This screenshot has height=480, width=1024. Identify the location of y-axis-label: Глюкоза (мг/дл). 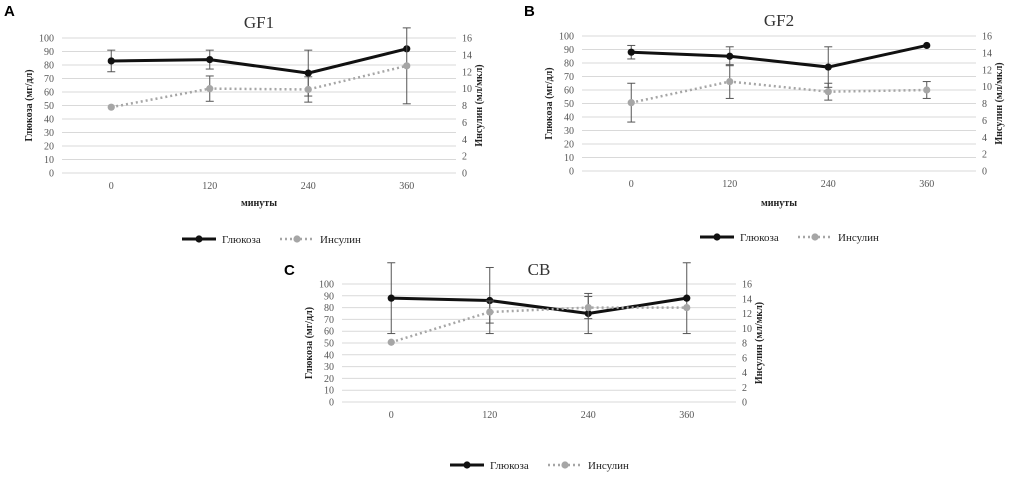
(29, 105).